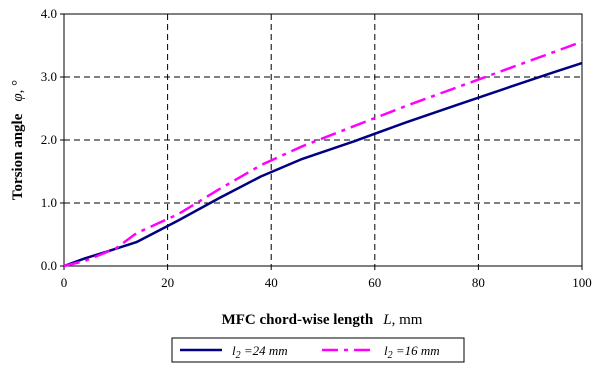  I want to click on x-tick-label: 0, so click(64, 282).